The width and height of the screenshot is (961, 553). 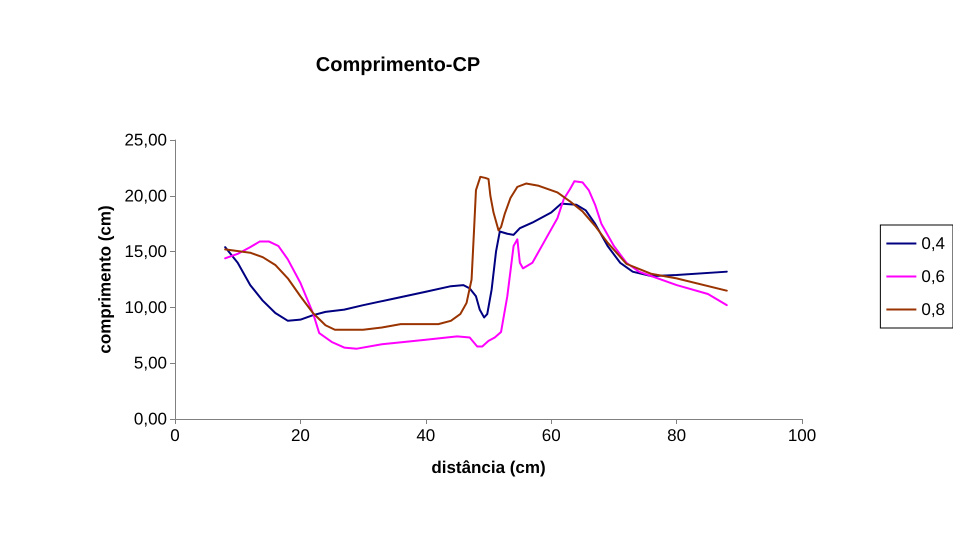 I want to click on y-tick-label: 0,00, so click(x=150, y=419).